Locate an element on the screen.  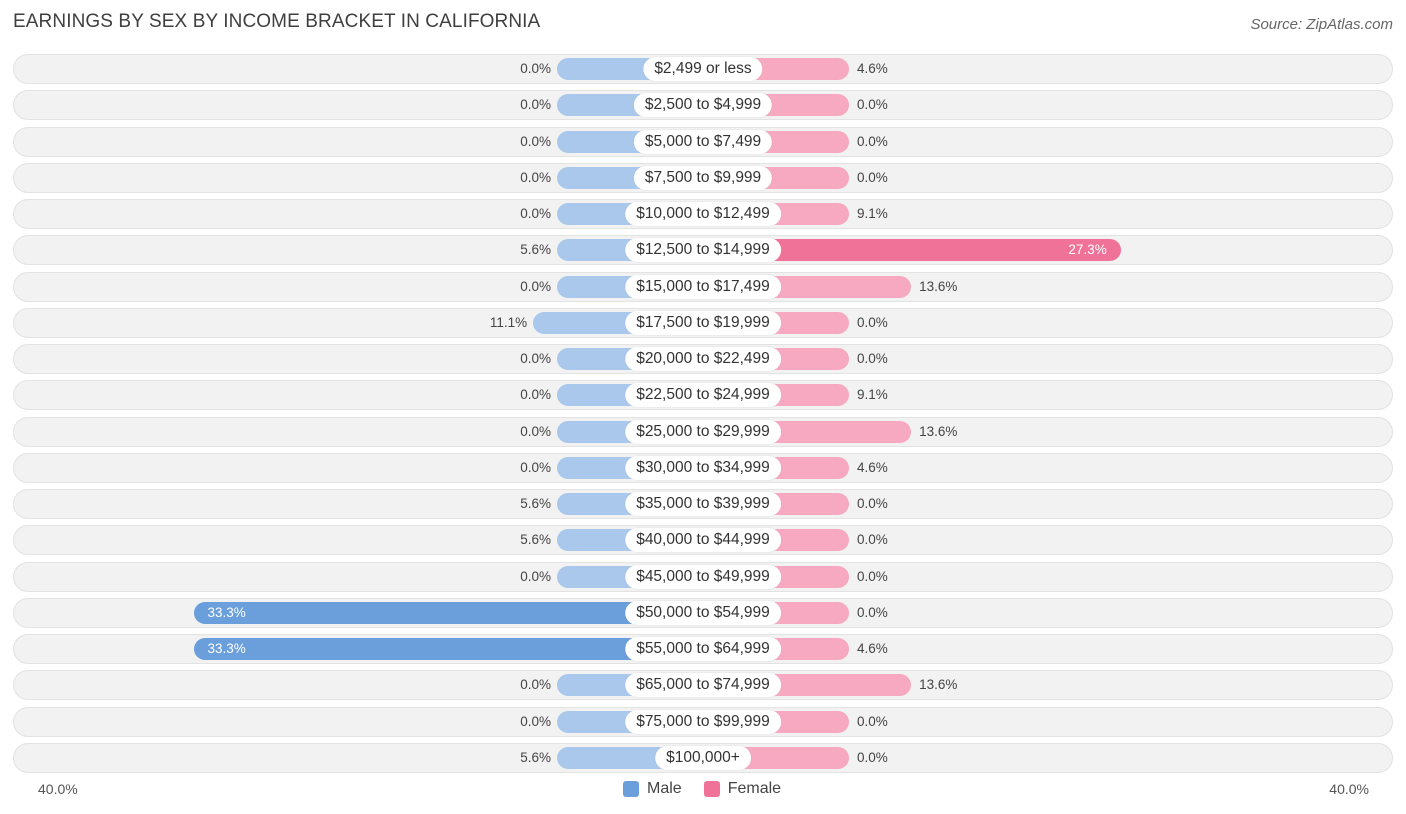
category-label: $40,000 to $44,999 is located at coordinates (703, 540).